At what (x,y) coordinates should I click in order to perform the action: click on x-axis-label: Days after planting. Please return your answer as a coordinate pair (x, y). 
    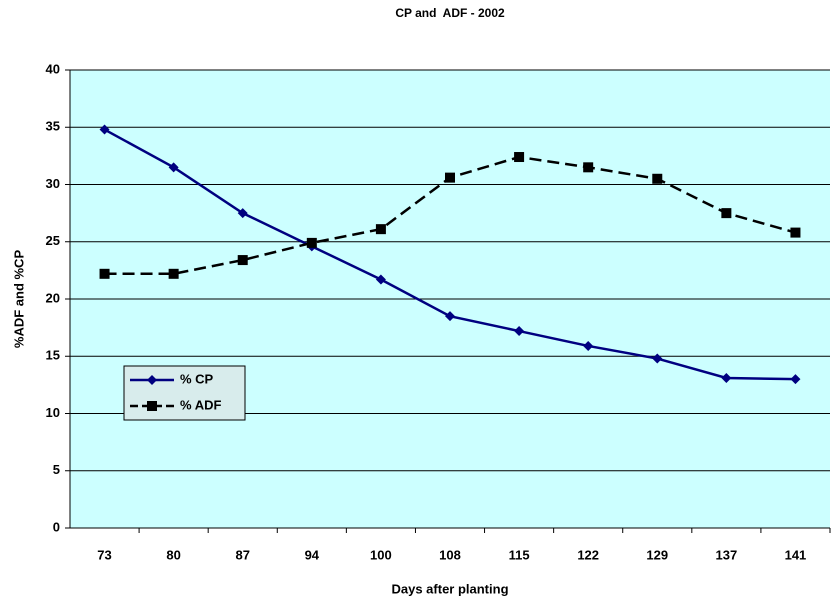
    Looking at the image, I should click on (449, 588).